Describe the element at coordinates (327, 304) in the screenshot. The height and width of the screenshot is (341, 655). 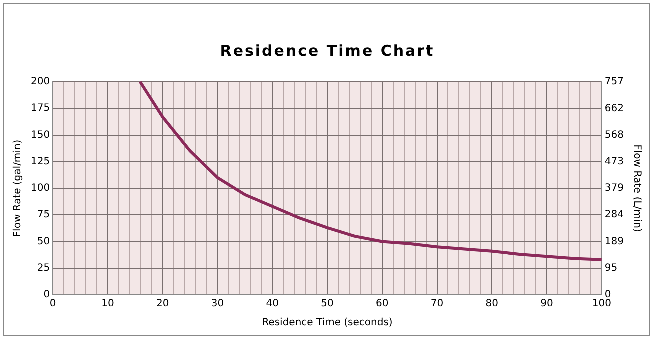
I see `x-tick-label: 50` at that location.